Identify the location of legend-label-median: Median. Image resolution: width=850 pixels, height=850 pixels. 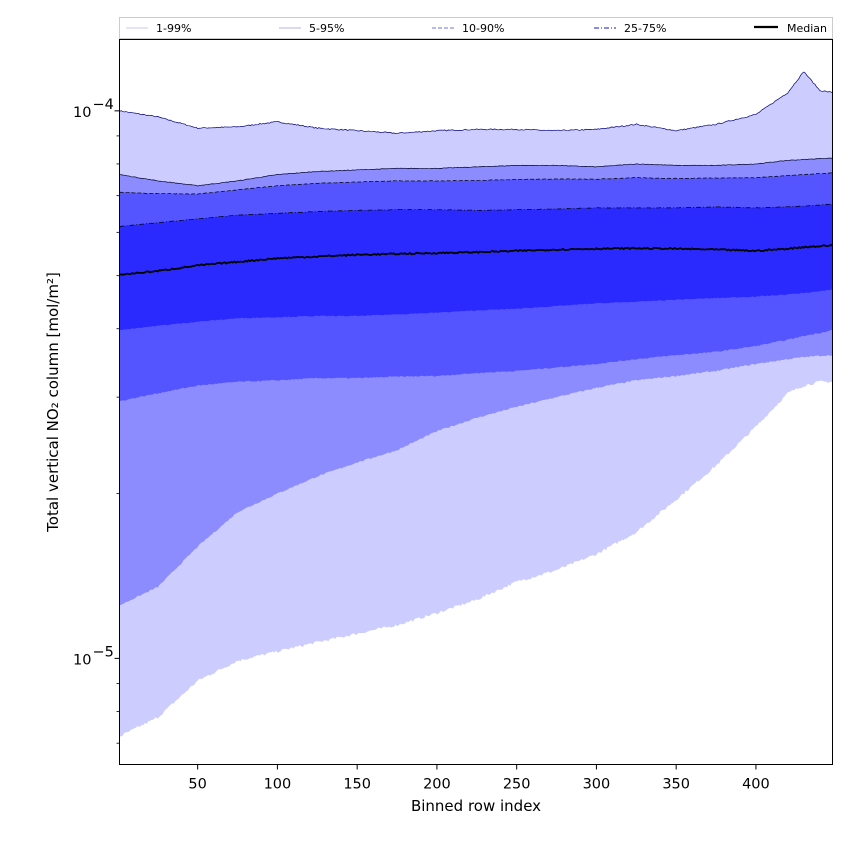
(807, 28).